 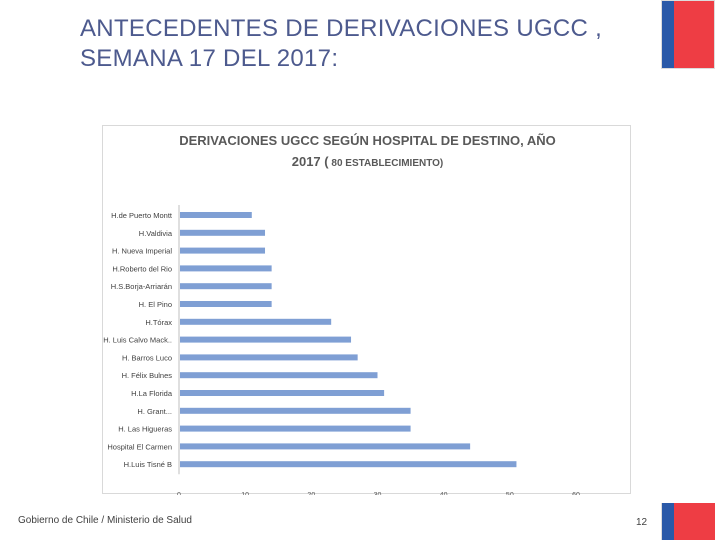 I want to click on chile-flag-logo, so click(x=688, y=34).